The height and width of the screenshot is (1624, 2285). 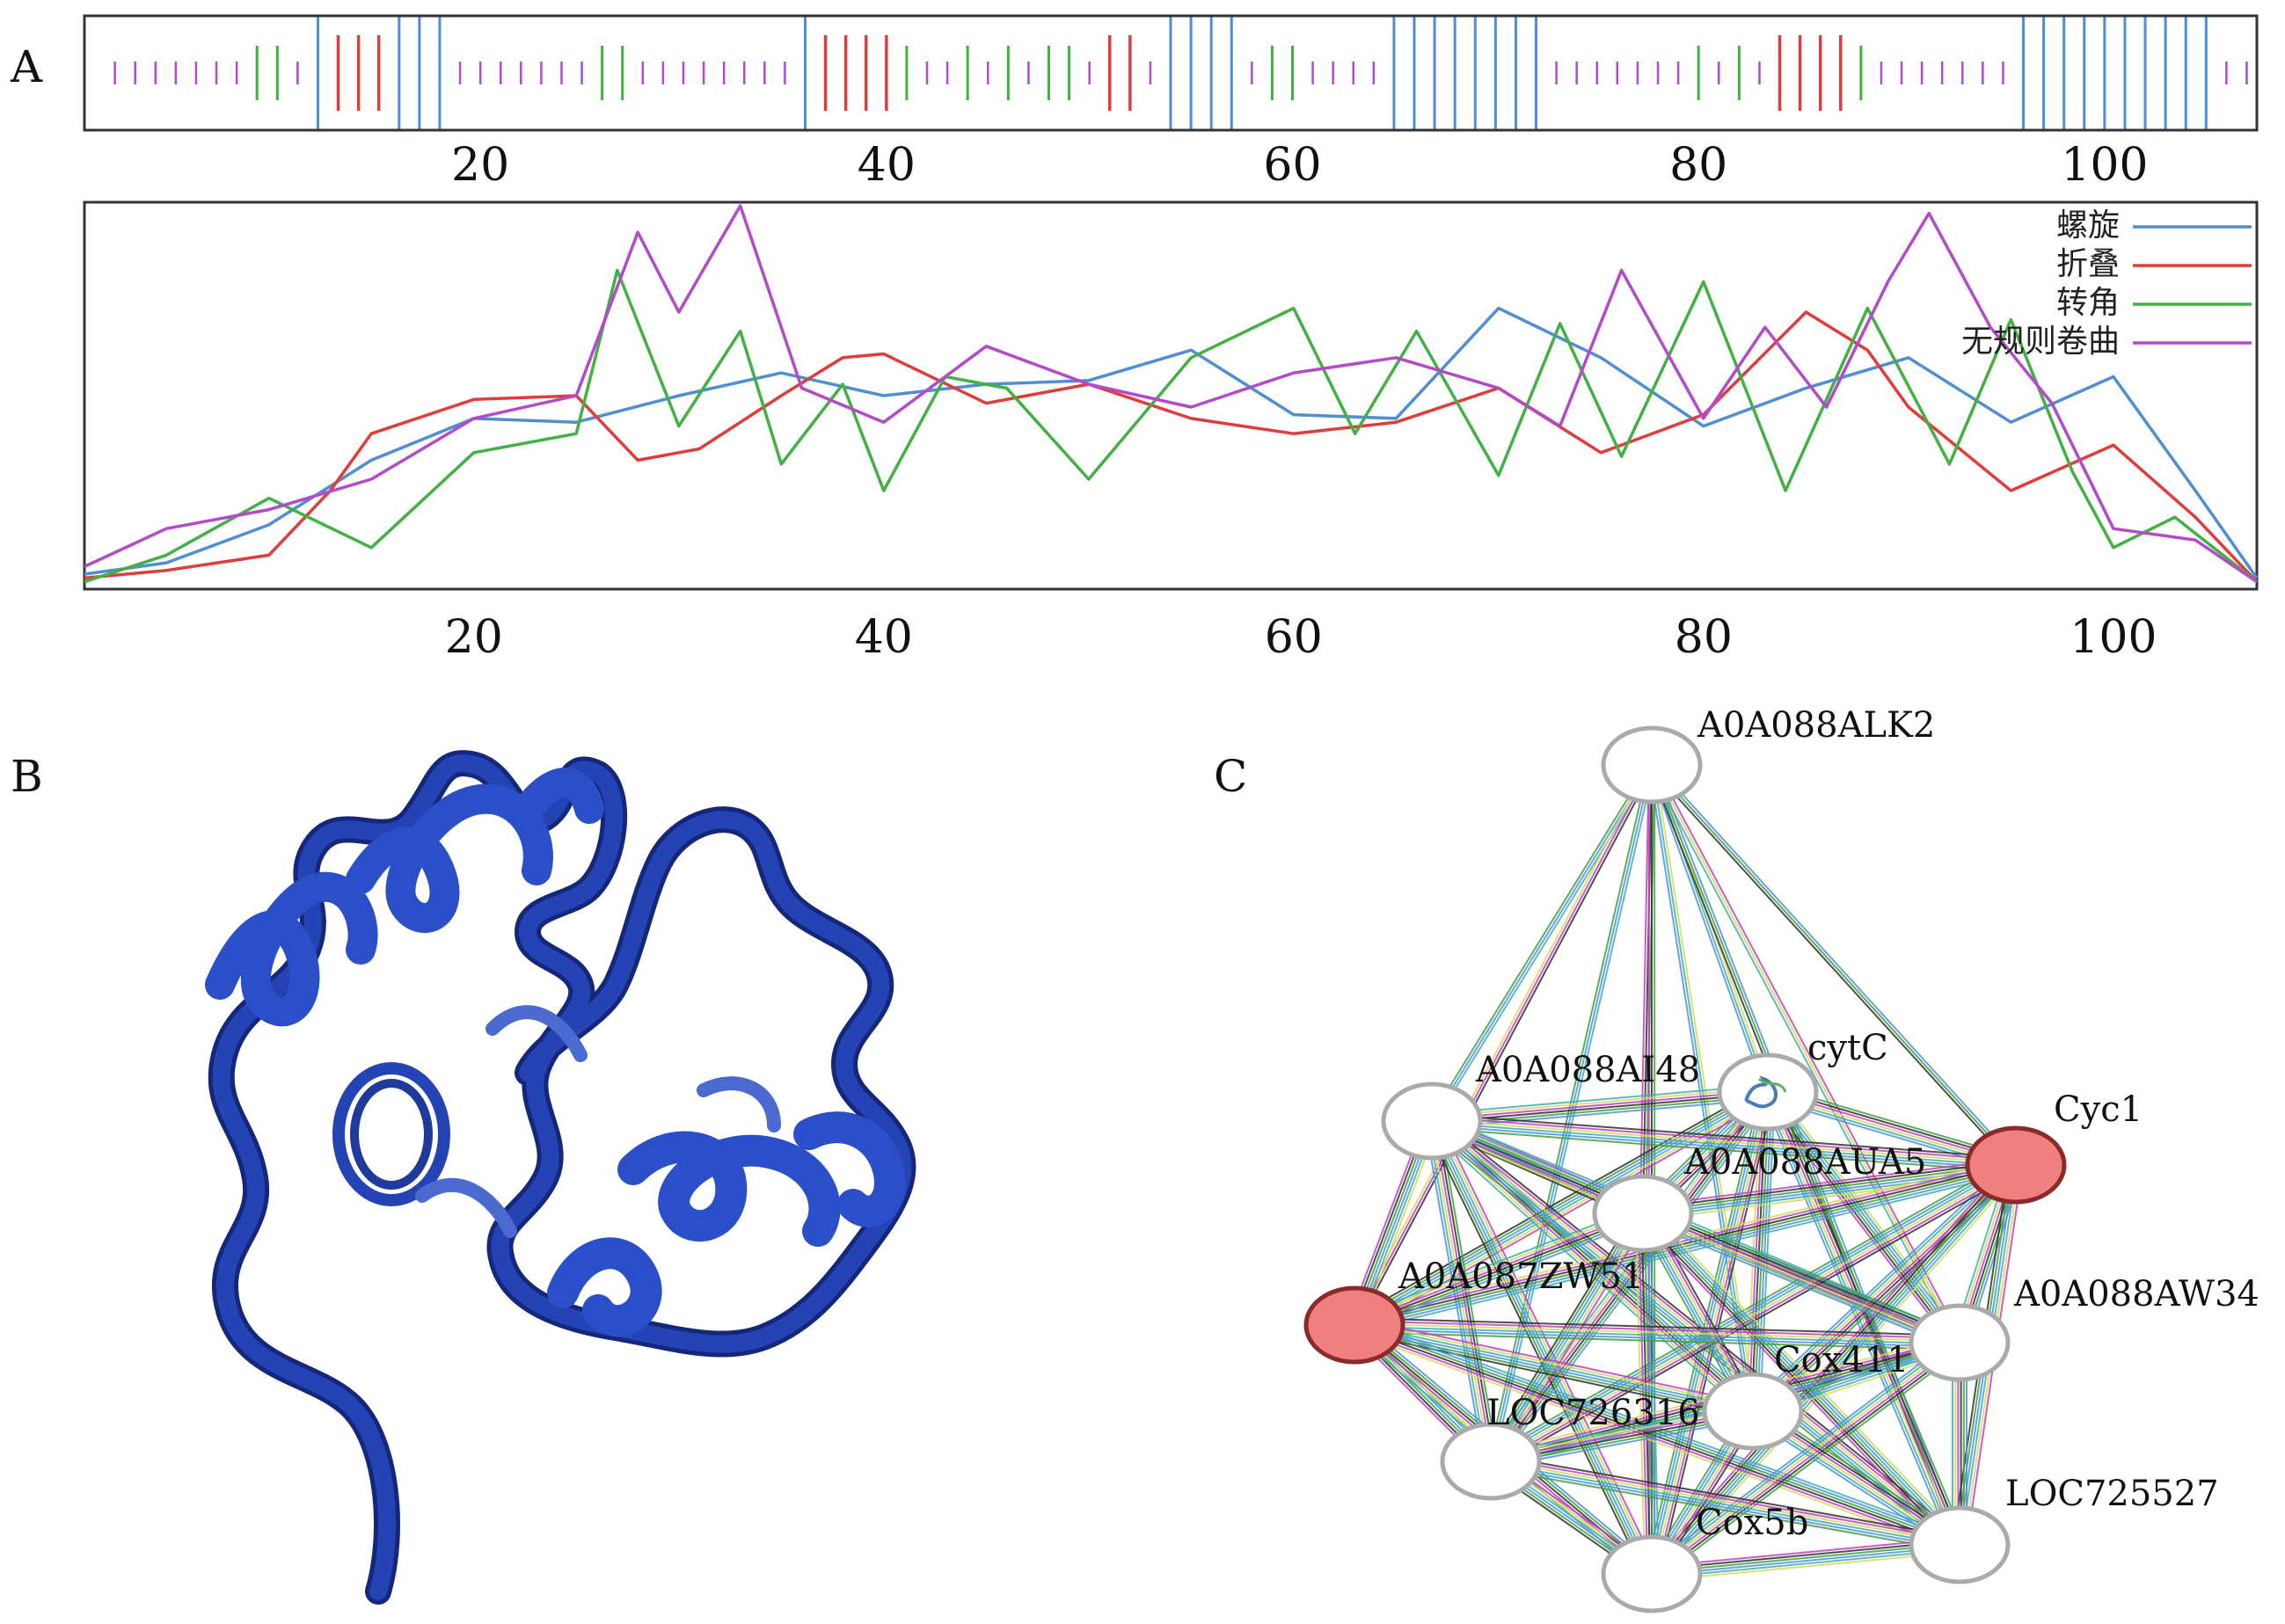 What do you see at coordinates (727, 1224) in the screenshot?
I see `ribbon-helix-right` at bounding box center [727, 1224].